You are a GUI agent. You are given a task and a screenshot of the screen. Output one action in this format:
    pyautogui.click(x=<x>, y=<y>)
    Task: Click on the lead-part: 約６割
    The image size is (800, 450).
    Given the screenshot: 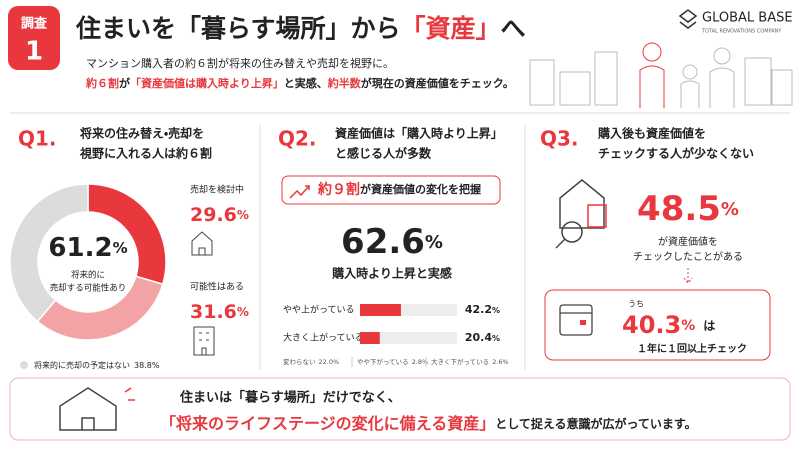 What is the action you would take?
    pyautogui.click(x=102, y=83)
    